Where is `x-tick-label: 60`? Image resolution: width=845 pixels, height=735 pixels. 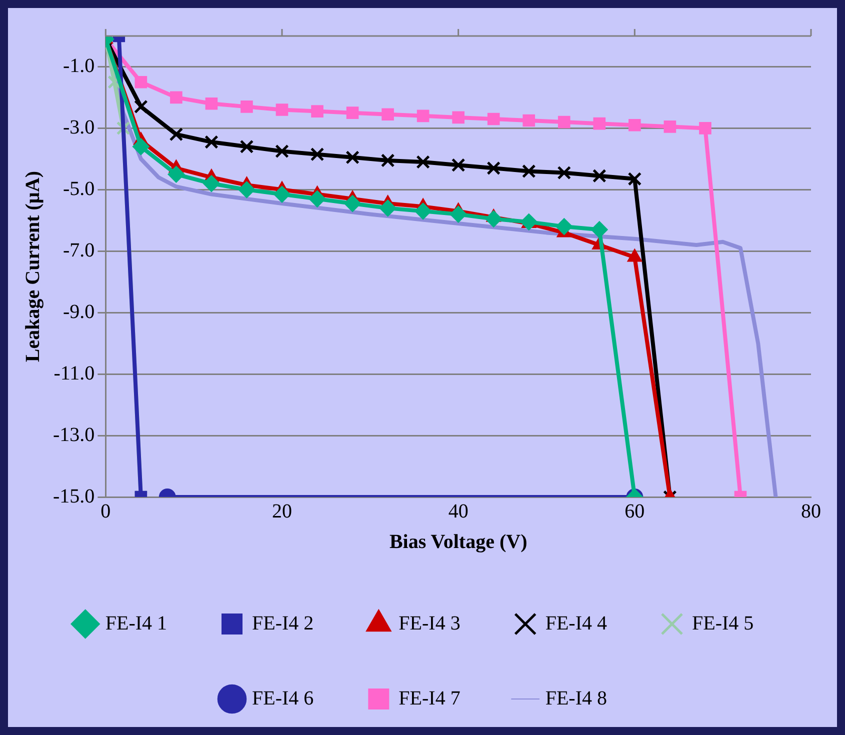 x-tick-label: 60 is located at coordinates (634, 511).